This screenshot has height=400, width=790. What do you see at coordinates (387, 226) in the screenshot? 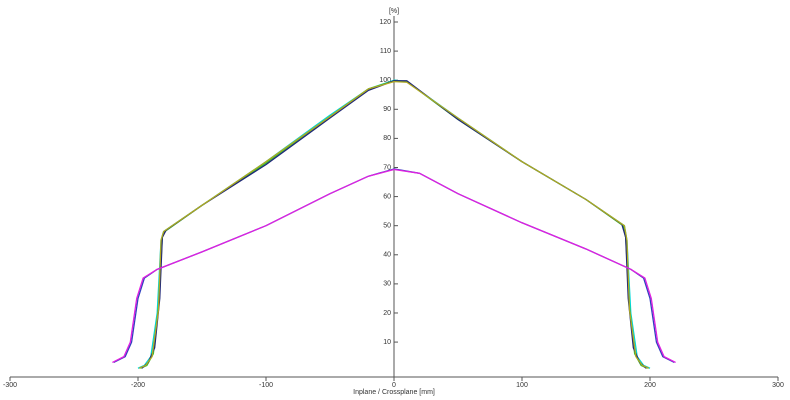
I see `y-tick-label: 50` at bounding box center [387, 226].